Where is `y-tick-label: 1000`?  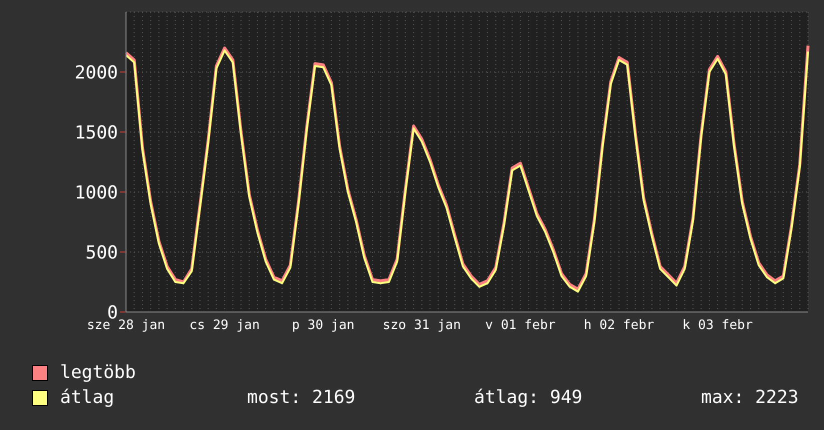
y-tick-label: 1000 is located at coordinates (96, 193).